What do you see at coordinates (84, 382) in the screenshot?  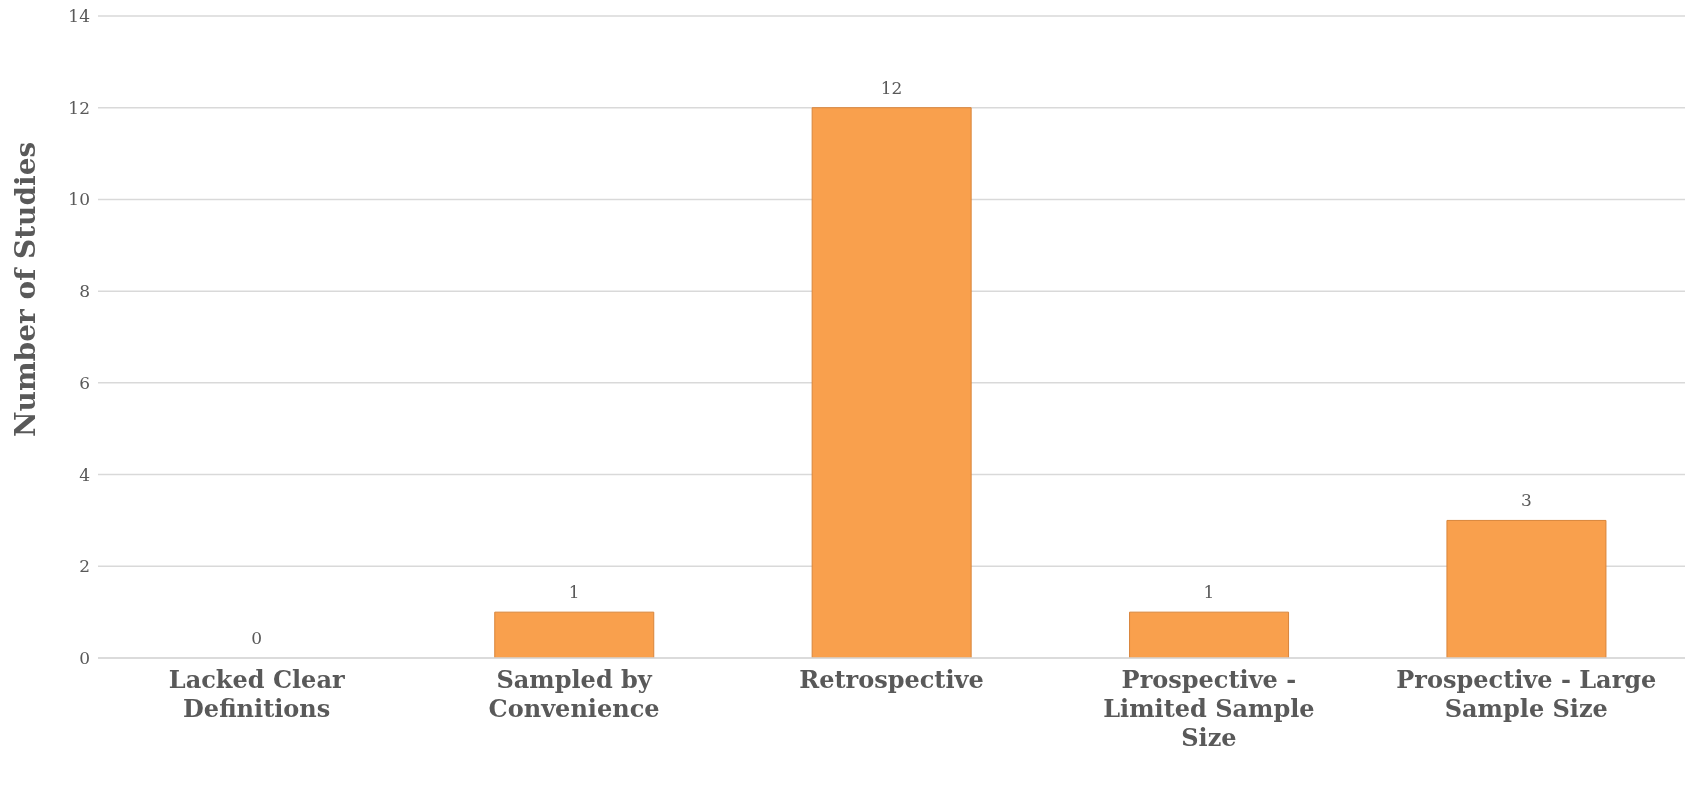 I see `y-tick-label: 6` at bounding box center [84, 382].